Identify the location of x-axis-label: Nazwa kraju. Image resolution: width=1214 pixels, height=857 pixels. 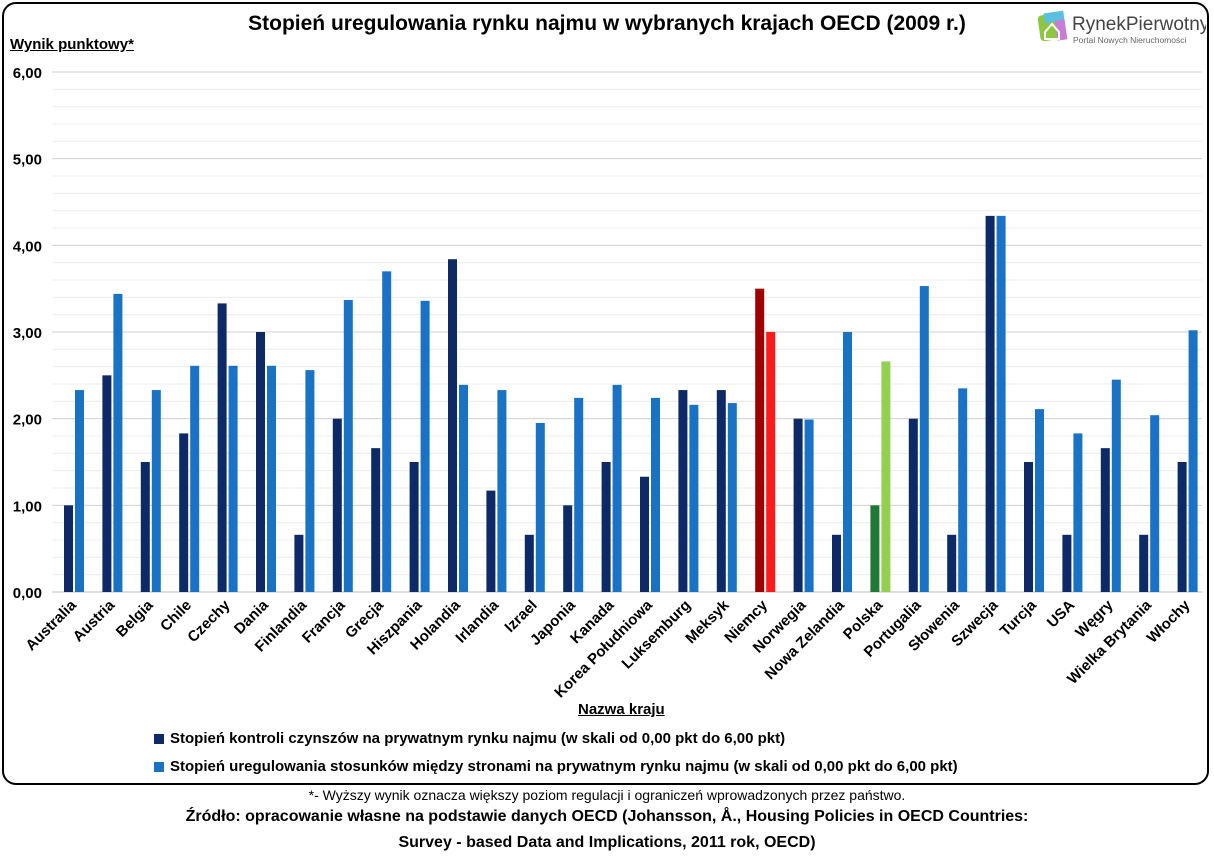
(621, 709).